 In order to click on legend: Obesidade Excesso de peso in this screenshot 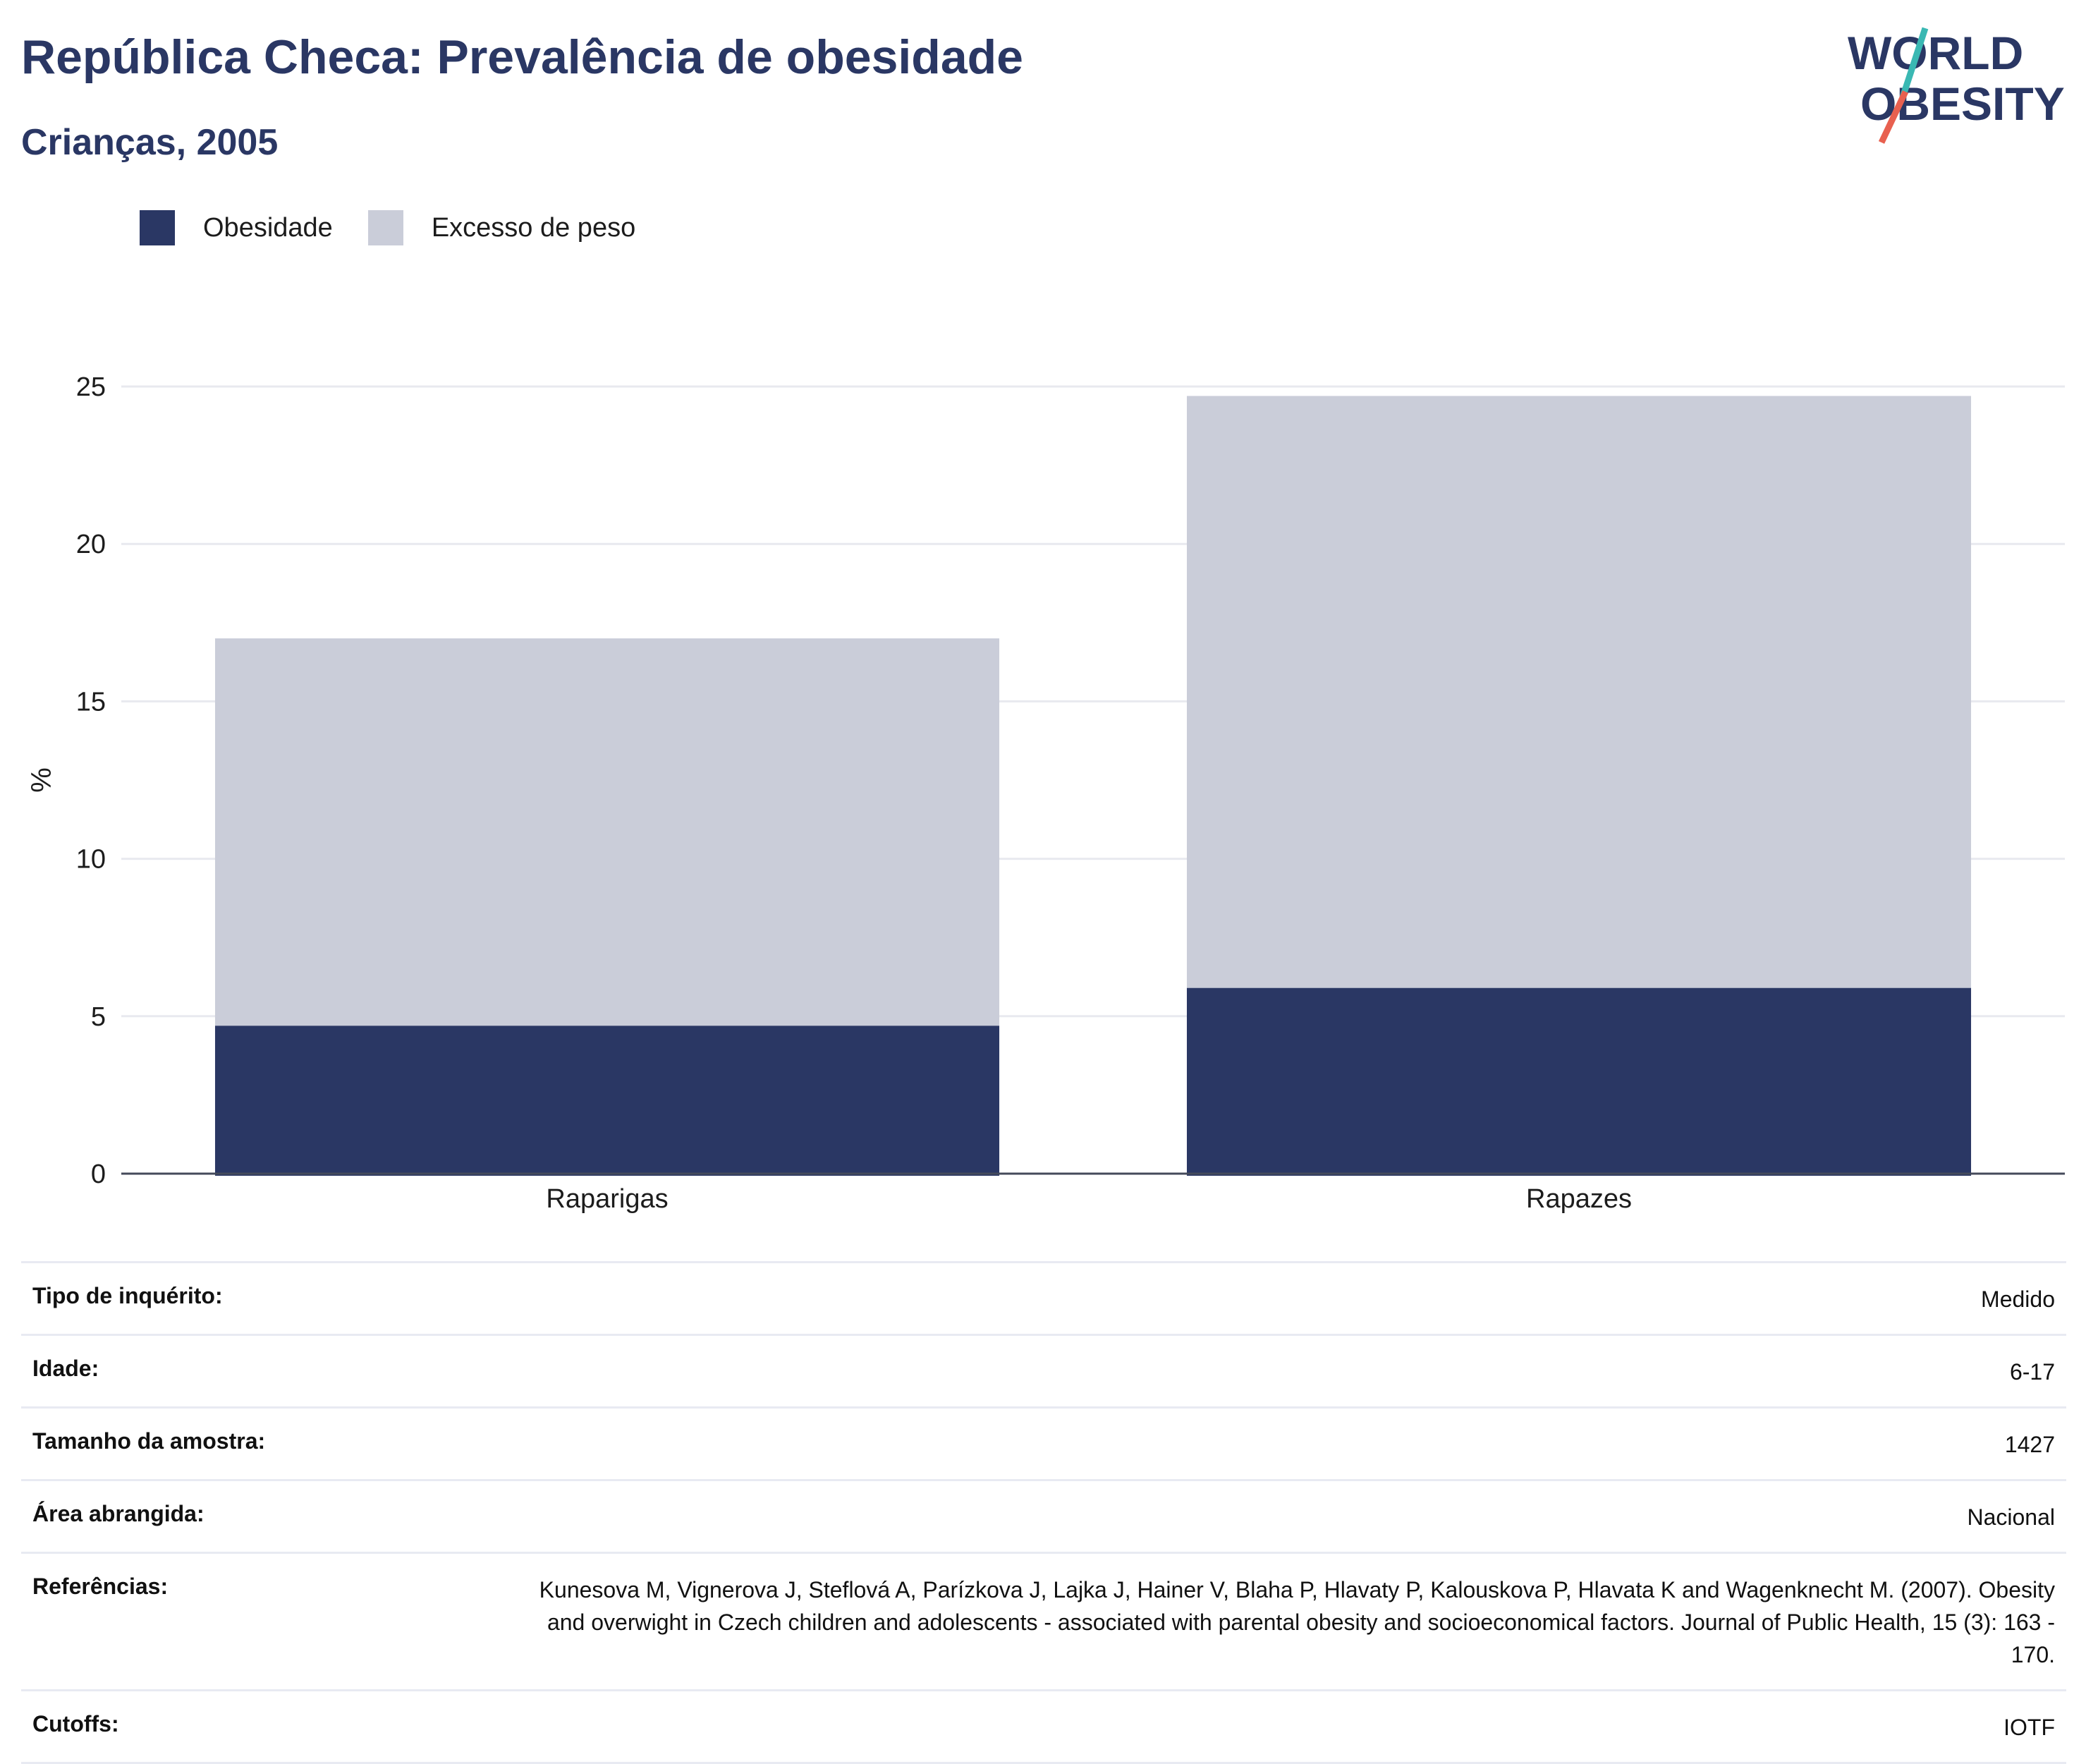, I will do `click(405, 228)`.